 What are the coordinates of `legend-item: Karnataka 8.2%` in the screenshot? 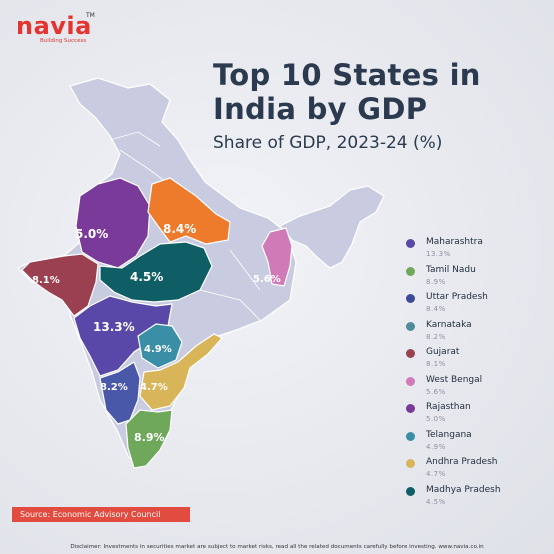 It's located at (479, 334).